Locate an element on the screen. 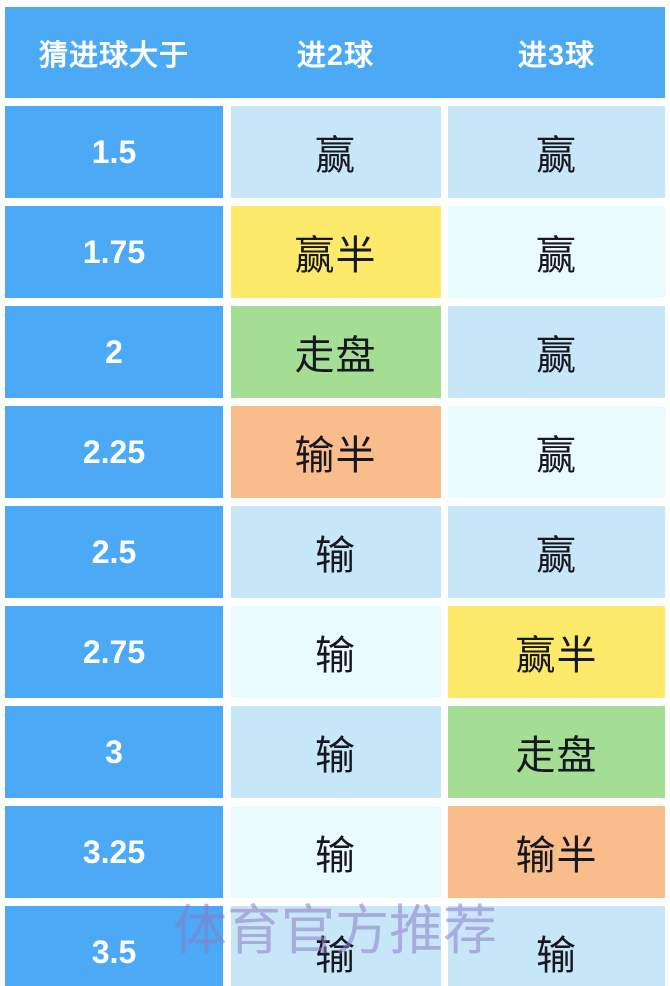 This screenshot has height=986, width=670. goal3-outcome-cell: 输半 is located at coordinates (556, 852).